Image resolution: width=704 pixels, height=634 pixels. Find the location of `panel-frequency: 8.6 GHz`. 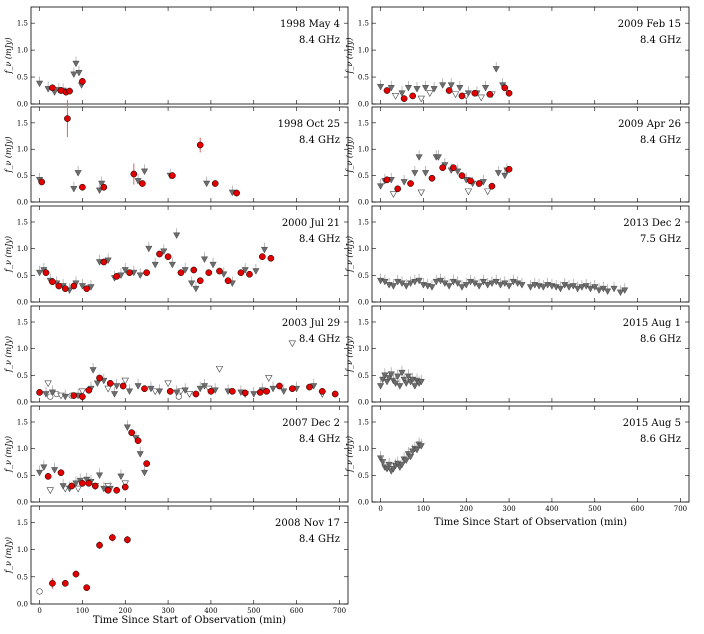

panel-frequency: 8.6 GHz is located at coordinates (660, 339).